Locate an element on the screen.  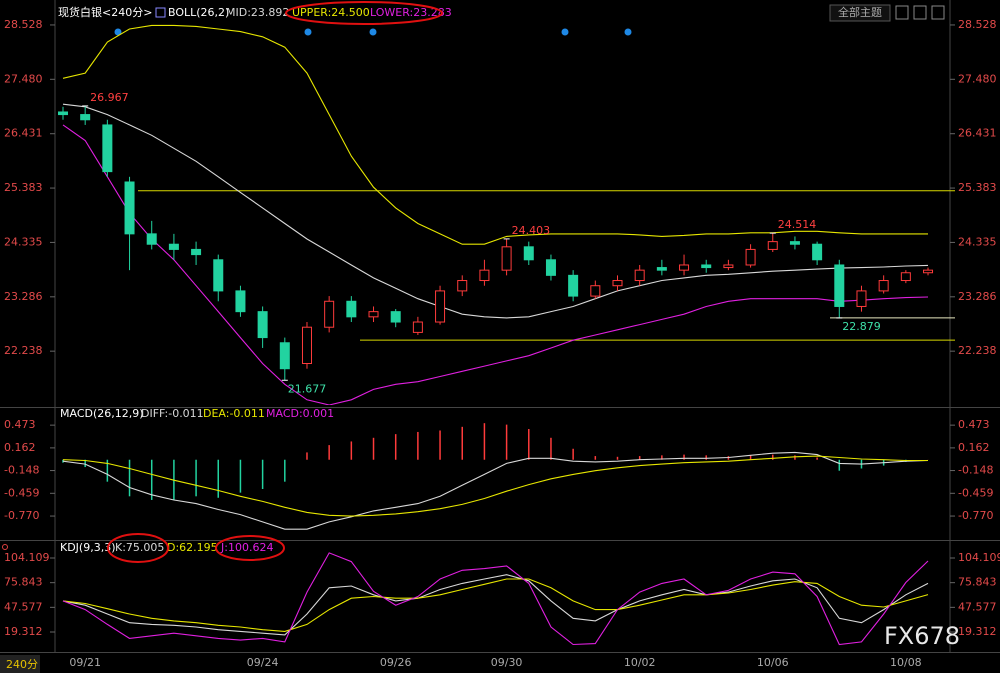
price-annotation: 21.677 is located at coordinates (307, 388).